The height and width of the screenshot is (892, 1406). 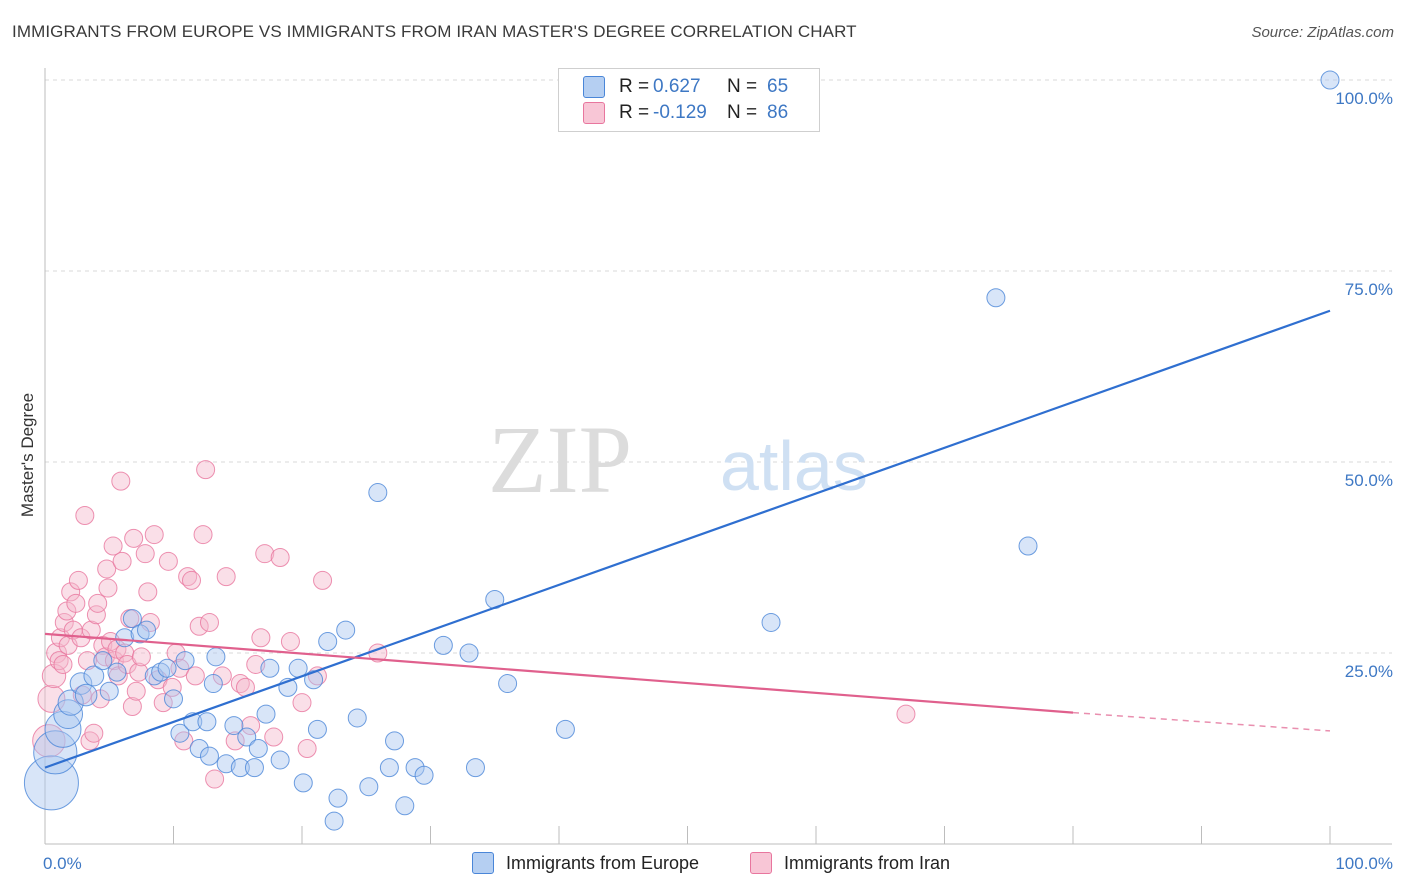 I want to click on x-tick-label-min: 0.0%, so click(x=62, y=863).